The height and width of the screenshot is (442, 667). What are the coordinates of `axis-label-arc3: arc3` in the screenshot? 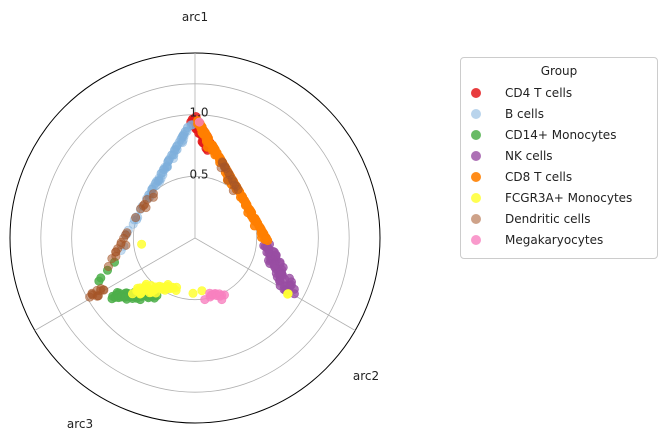 It's located at (80, 424).